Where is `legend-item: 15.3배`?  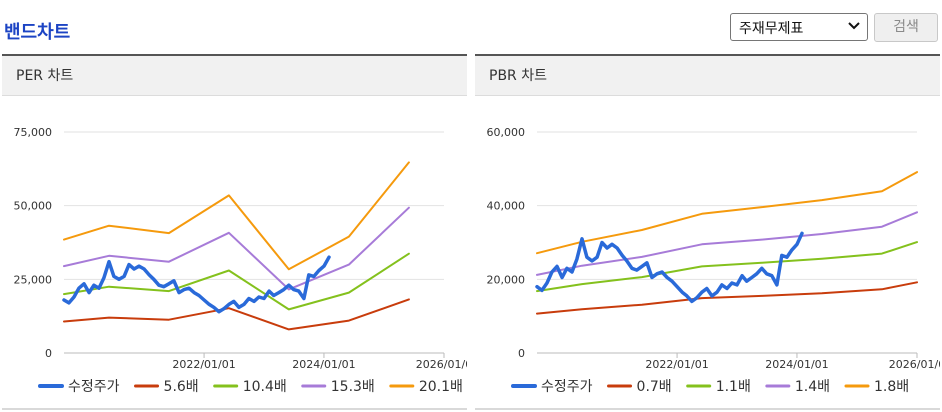
legend-item: 15.3배 is located at coordinates (338, 387).